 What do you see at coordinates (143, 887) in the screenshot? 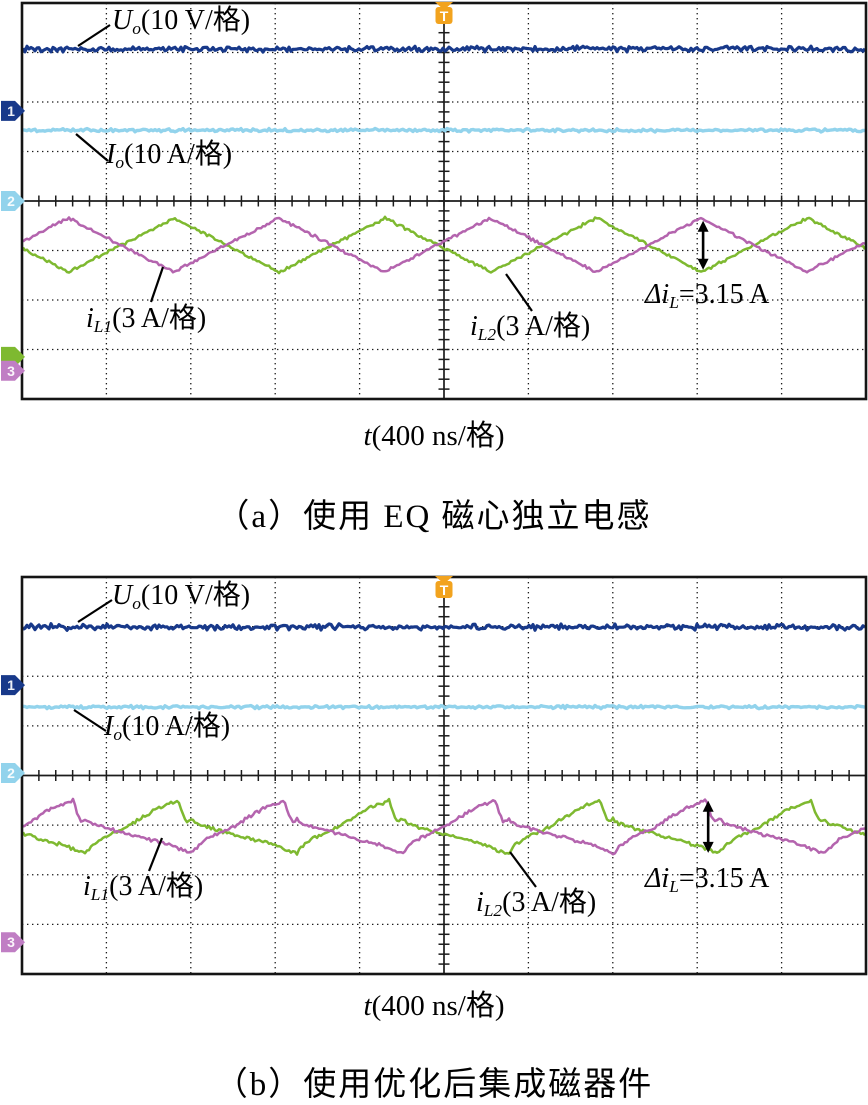
I see `il1-label-b: iL1(3 A/格)` at bounding box center [143, 887].